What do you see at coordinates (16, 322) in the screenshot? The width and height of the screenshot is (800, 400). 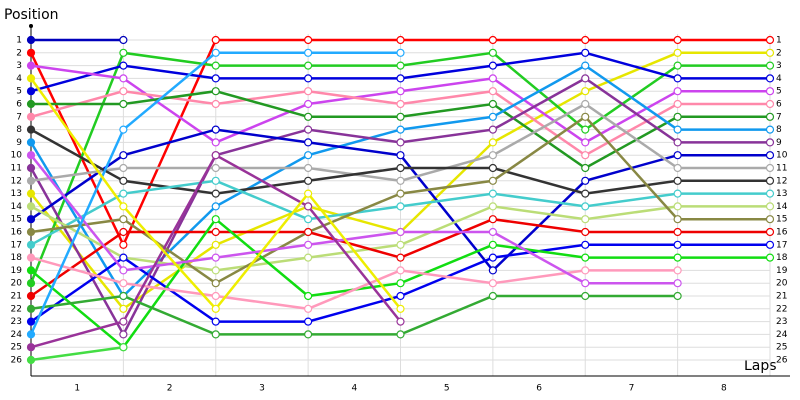 I see `y-tick-label: 23` at bounding box center [16, 322].